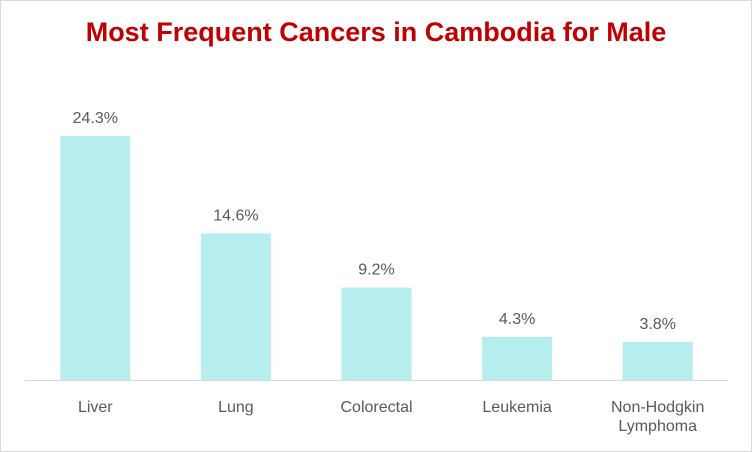 This screenshot has width=752, height=452. I want to click on bar-leukemia, so click(517, 358).